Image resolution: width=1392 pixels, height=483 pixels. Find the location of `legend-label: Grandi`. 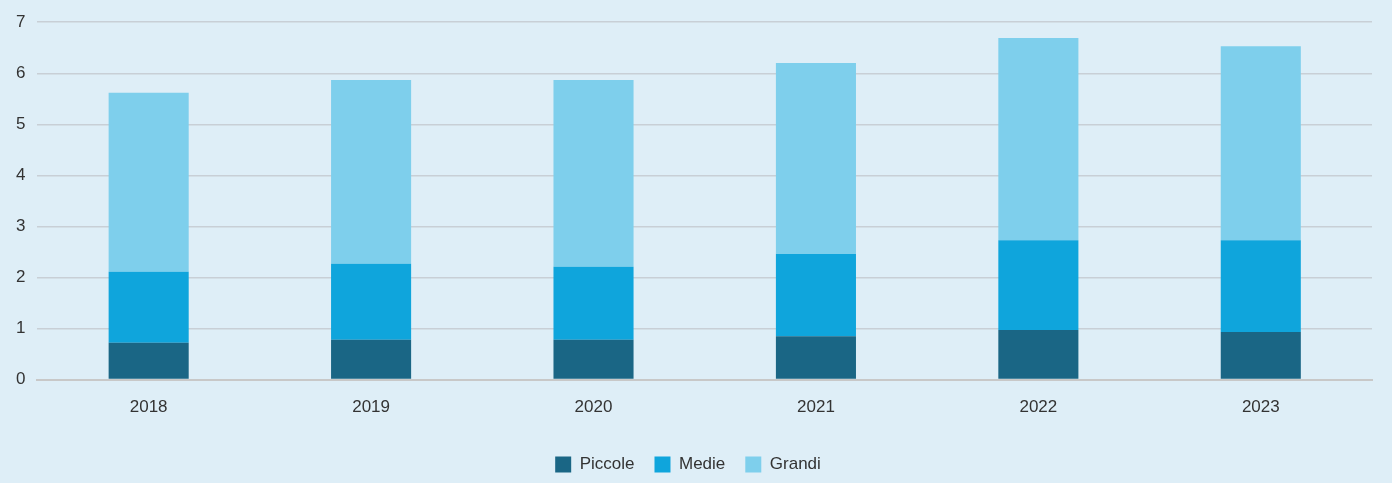

legend-label: Grandi is located at coordinates (795, 464).